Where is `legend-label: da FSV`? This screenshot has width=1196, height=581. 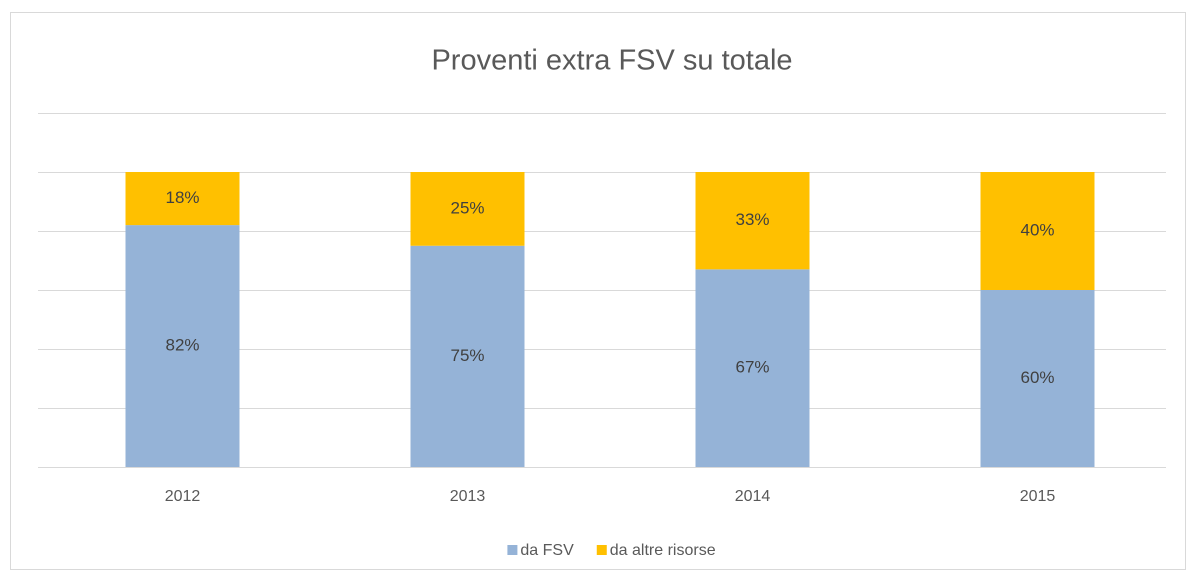
legend-label: da FSV is located at coordinates (547, 550).